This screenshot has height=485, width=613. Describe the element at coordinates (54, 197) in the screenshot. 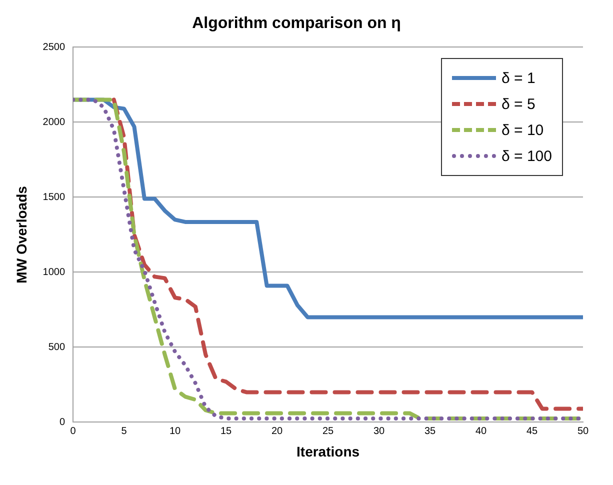

I see `y-tick-label: 1500` at that location.